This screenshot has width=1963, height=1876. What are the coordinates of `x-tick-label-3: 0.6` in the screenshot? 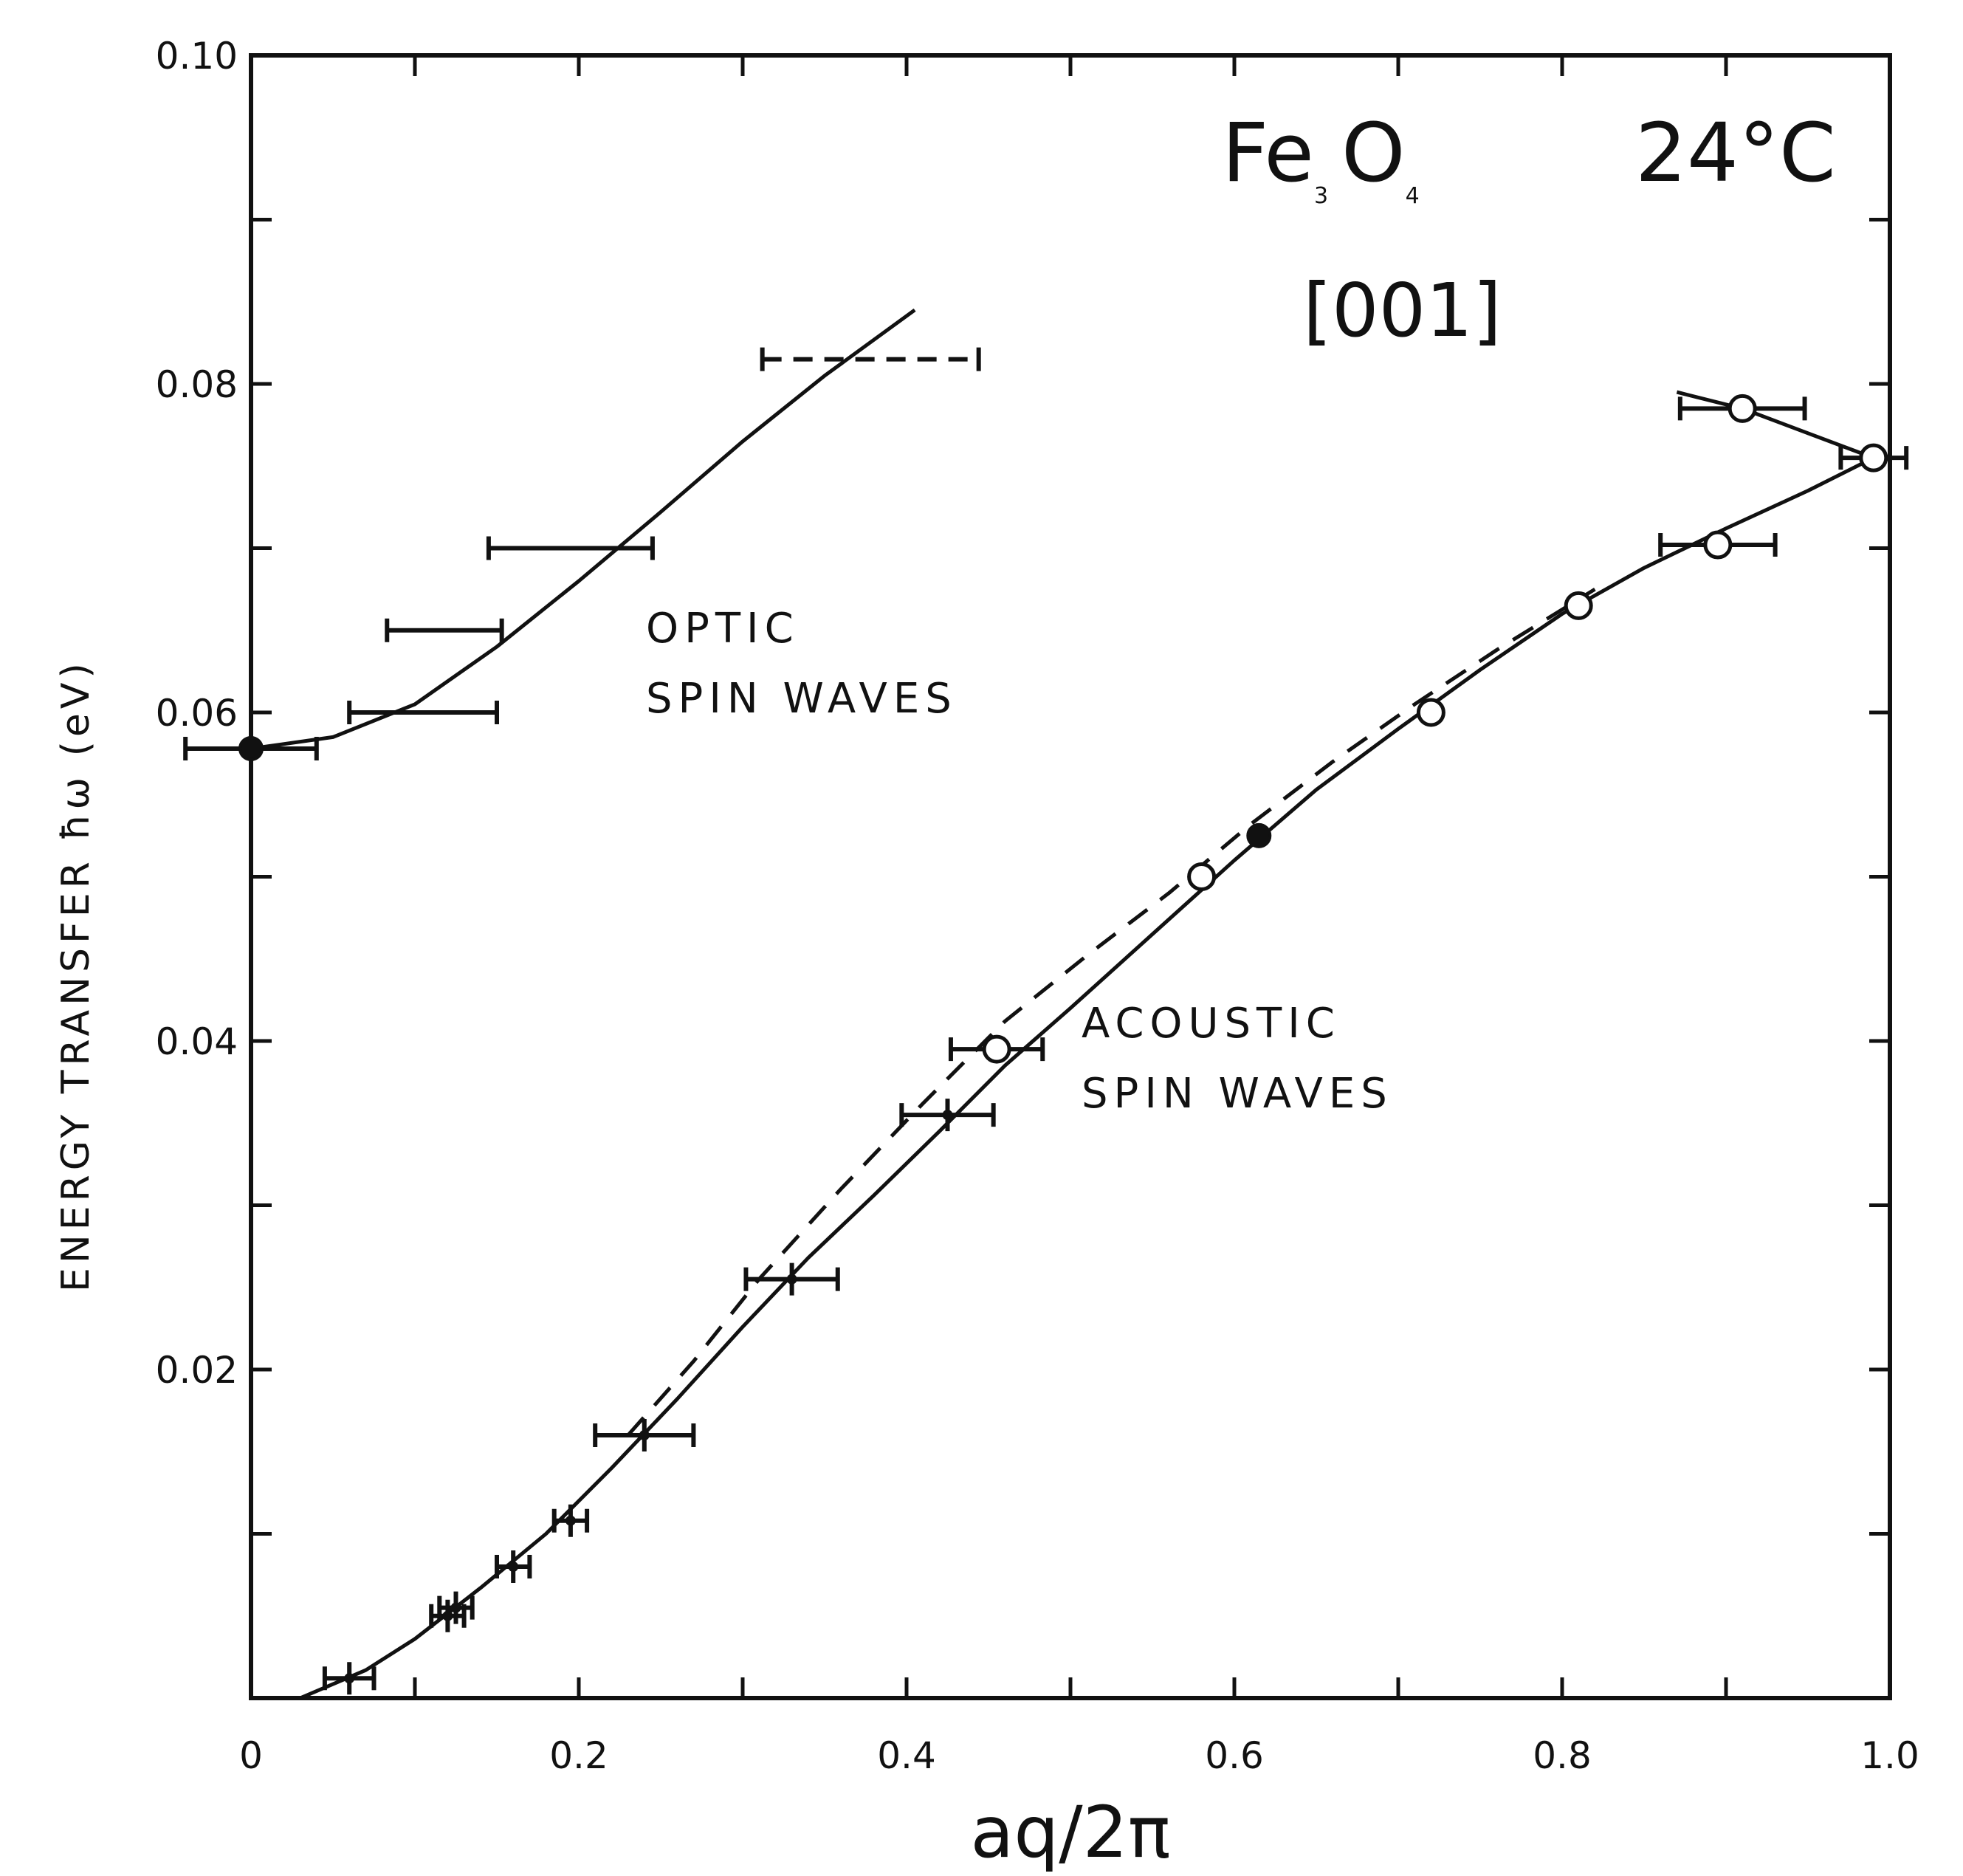 It's located at (1234, 1755).